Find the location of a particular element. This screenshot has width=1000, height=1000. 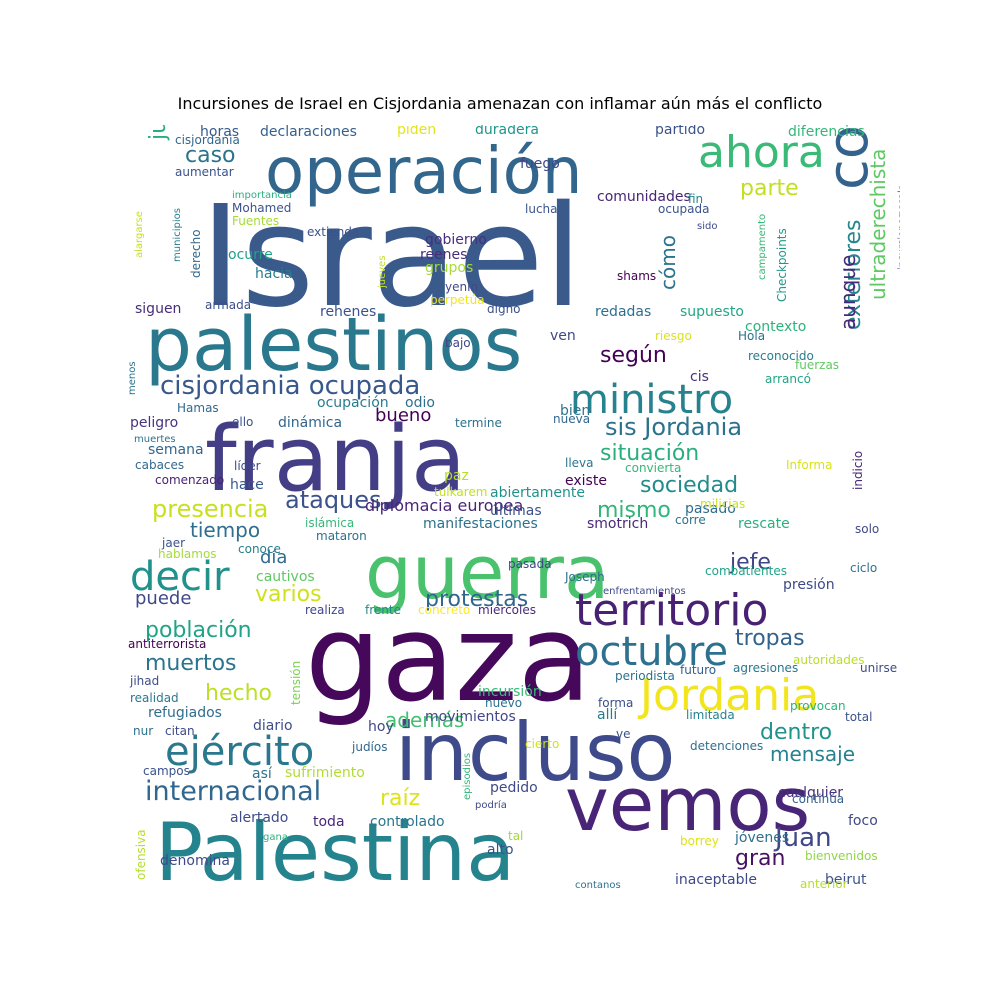

word-cloud-word: abiertamente is located at coordinates (537, 493).